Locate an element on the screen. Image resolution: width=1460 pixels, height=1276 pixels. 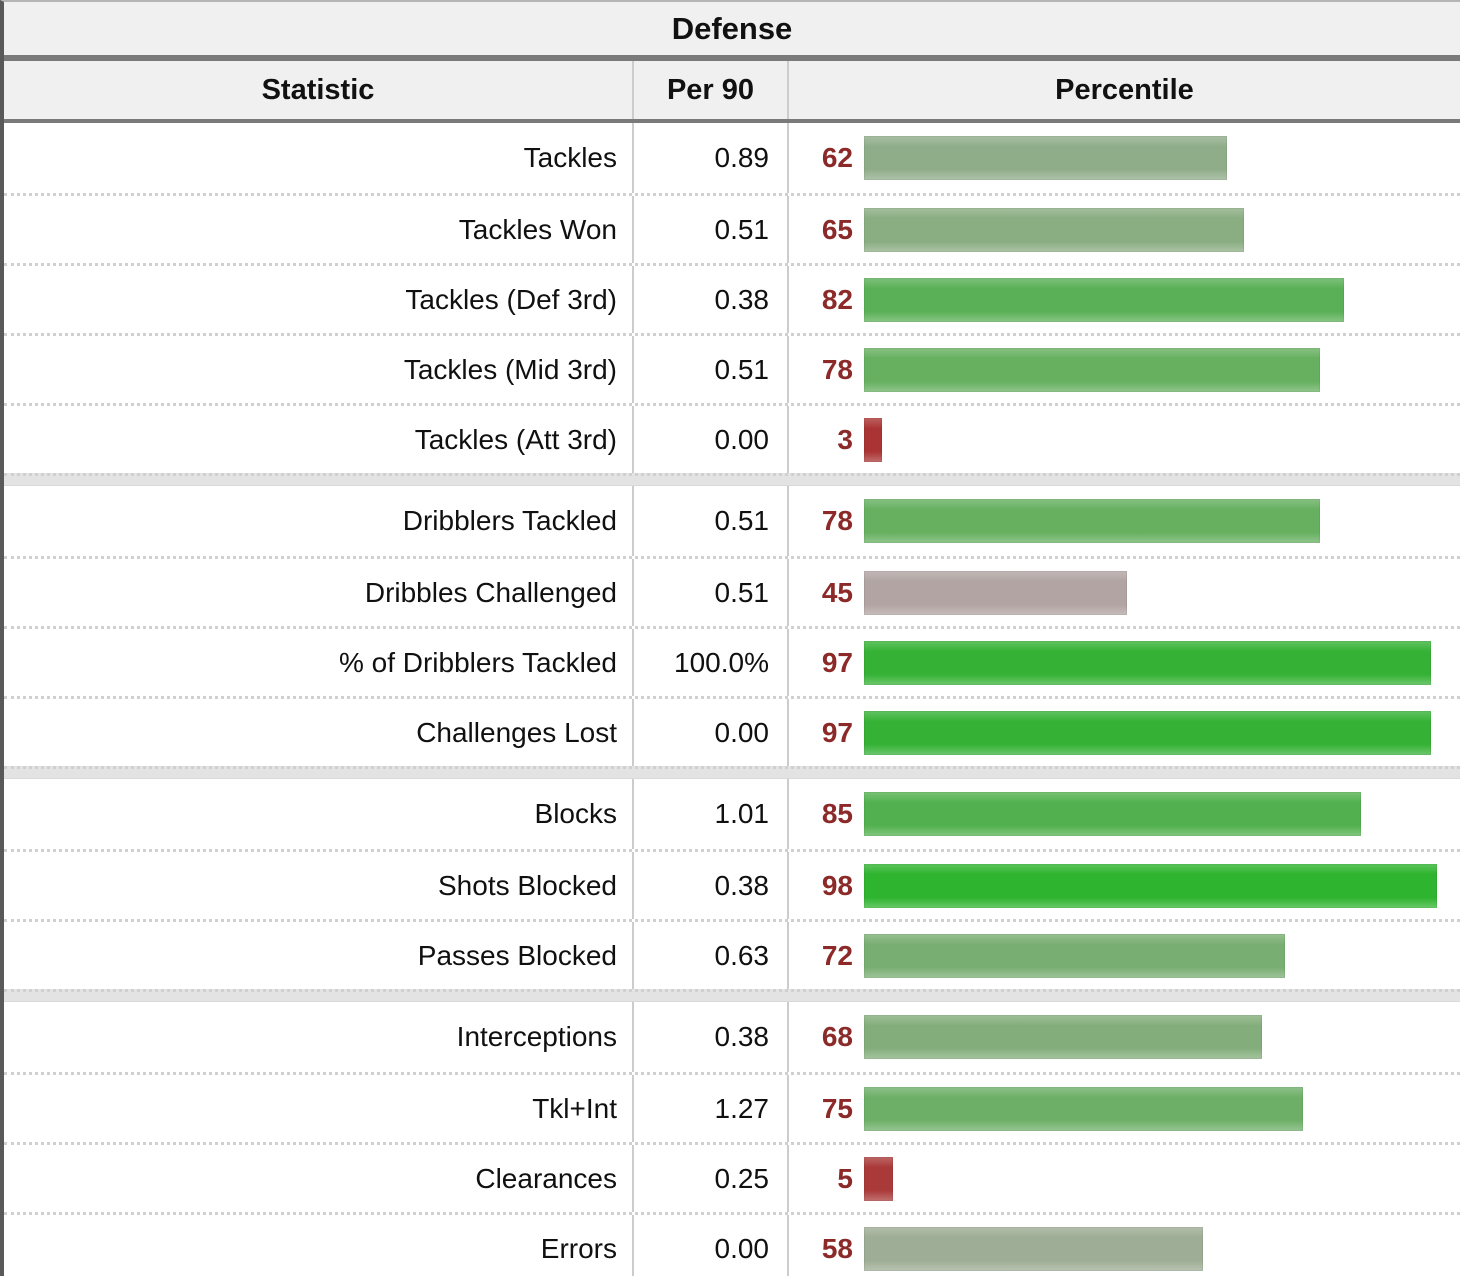
table-row: Tackles (Mid 3rd) 0.51 78 is located at coordinates (732, 368).